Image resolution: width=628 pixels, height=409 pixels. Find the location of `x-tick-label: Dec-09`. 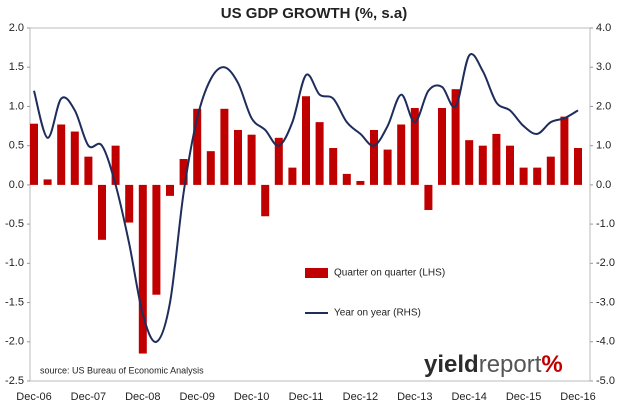

x-tick-label: Dec-09 is located at coordinates (196, 397).